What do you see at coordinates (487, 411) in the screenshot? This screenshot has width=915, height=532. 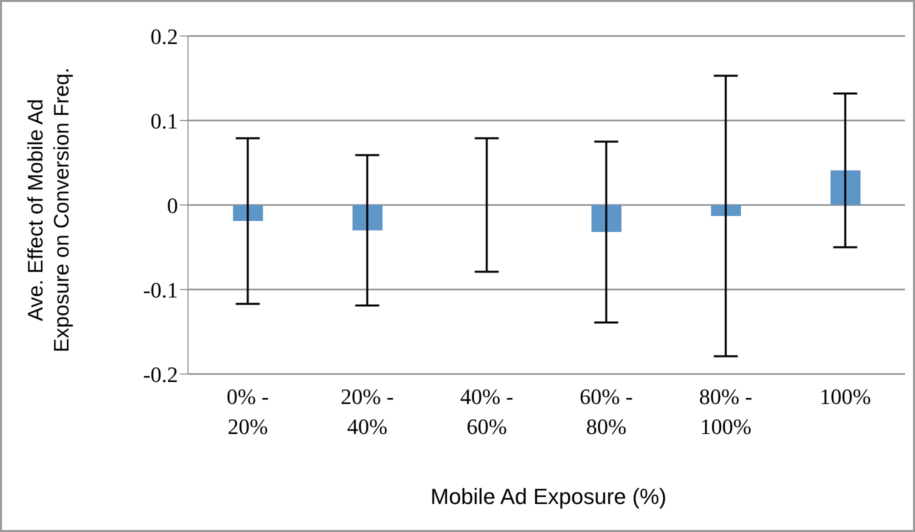 I see `x-tick-label: 40% - 60%` at bounding box center [487, 411].